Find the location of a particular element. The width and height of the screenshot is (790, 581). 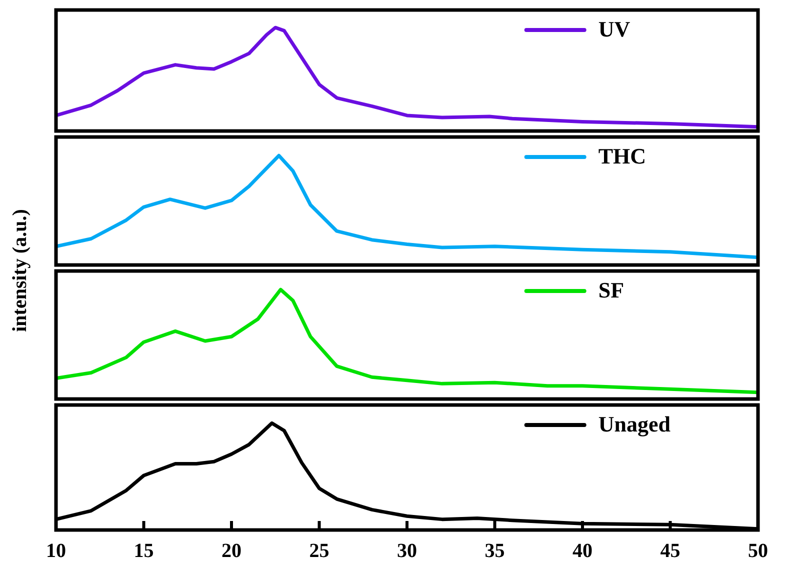

x-tick-label: 30 is located at coordinates (407, 551).